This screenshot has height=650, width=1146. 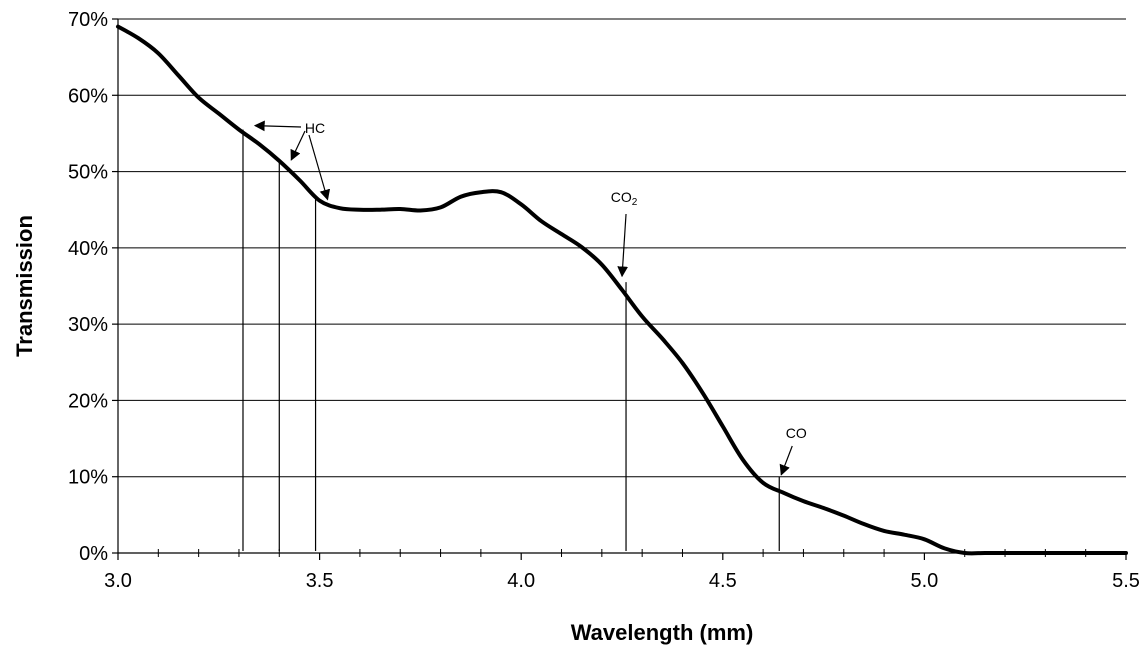 I want to click on y-tick-label: 10%, so click(x=88, y=478).